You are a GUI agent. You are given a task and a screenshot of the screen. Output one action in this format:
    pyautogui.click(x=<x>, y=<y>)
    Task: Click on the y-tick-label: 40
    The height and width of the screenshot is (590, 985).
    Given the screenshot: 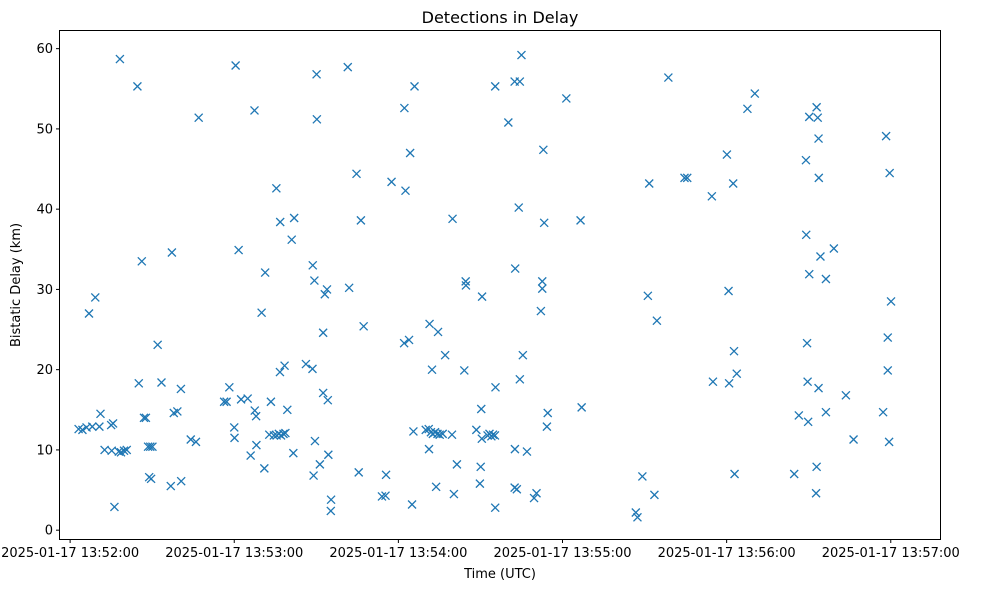 What is the action you would take?
    pyautogui.click(x=44, y=210)
    